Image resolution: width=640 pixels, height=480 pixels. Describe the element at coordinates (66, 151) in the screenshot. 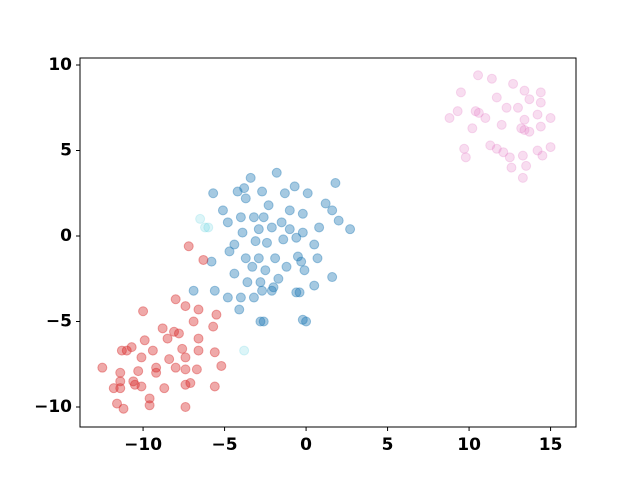

I see `y-tick-label: 5` at that location.